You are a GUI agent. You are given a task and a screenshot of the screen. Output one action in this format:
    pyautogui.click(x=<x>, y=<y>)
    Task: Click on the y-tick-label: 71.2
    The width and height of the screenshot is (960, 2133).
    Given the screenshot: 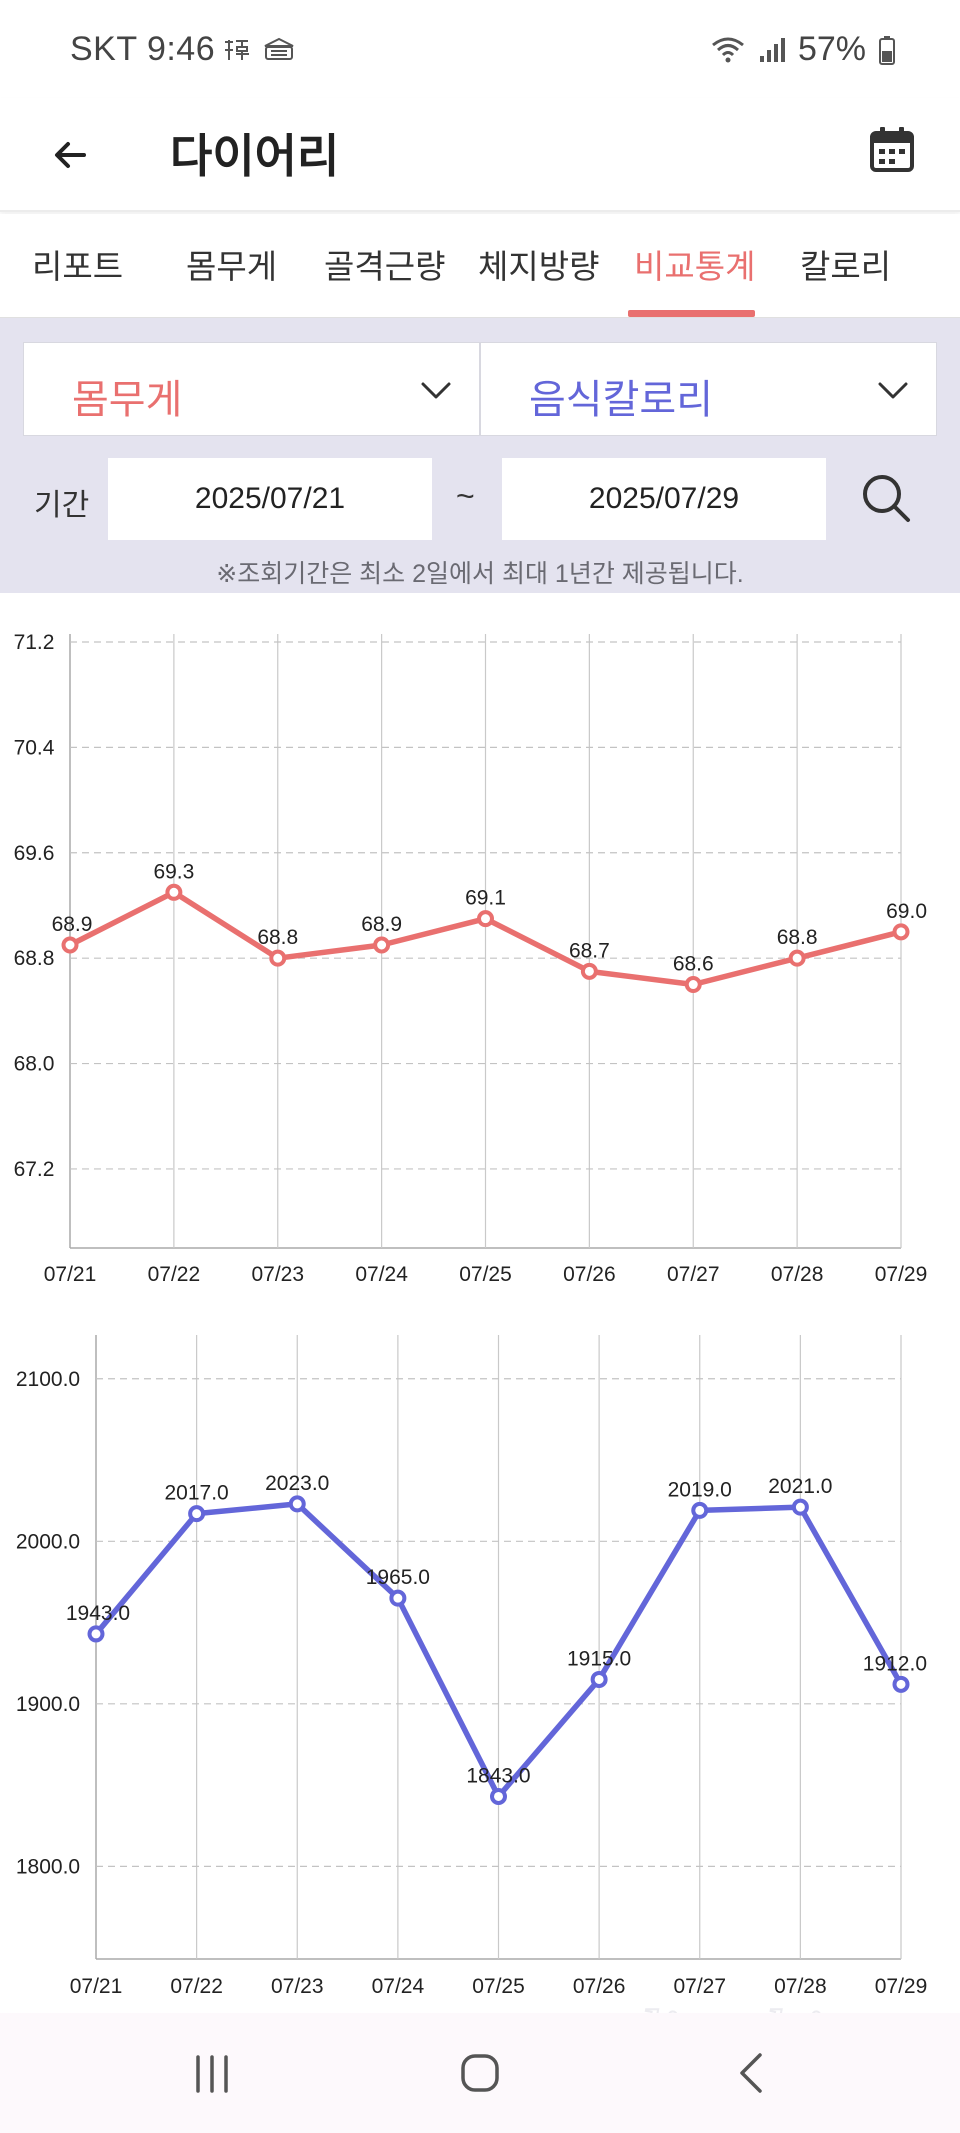 What is the action you would take?
    pyautogui.click(x=34, y=642)
    